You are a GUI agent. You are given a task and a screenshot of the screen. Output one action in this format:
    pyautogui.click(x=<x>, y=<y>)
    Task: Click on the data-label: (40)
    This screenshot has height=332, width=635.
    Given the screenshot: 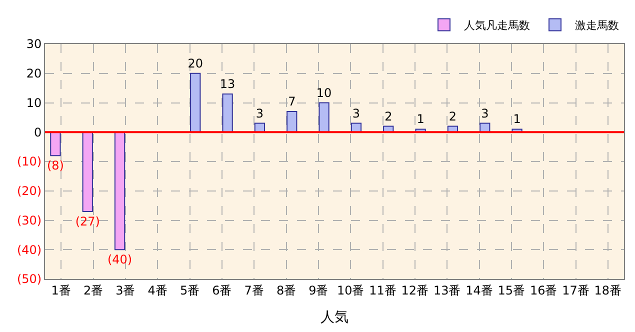 What is the action you would take?
    pyautogui.click(x=119, y=259)
    